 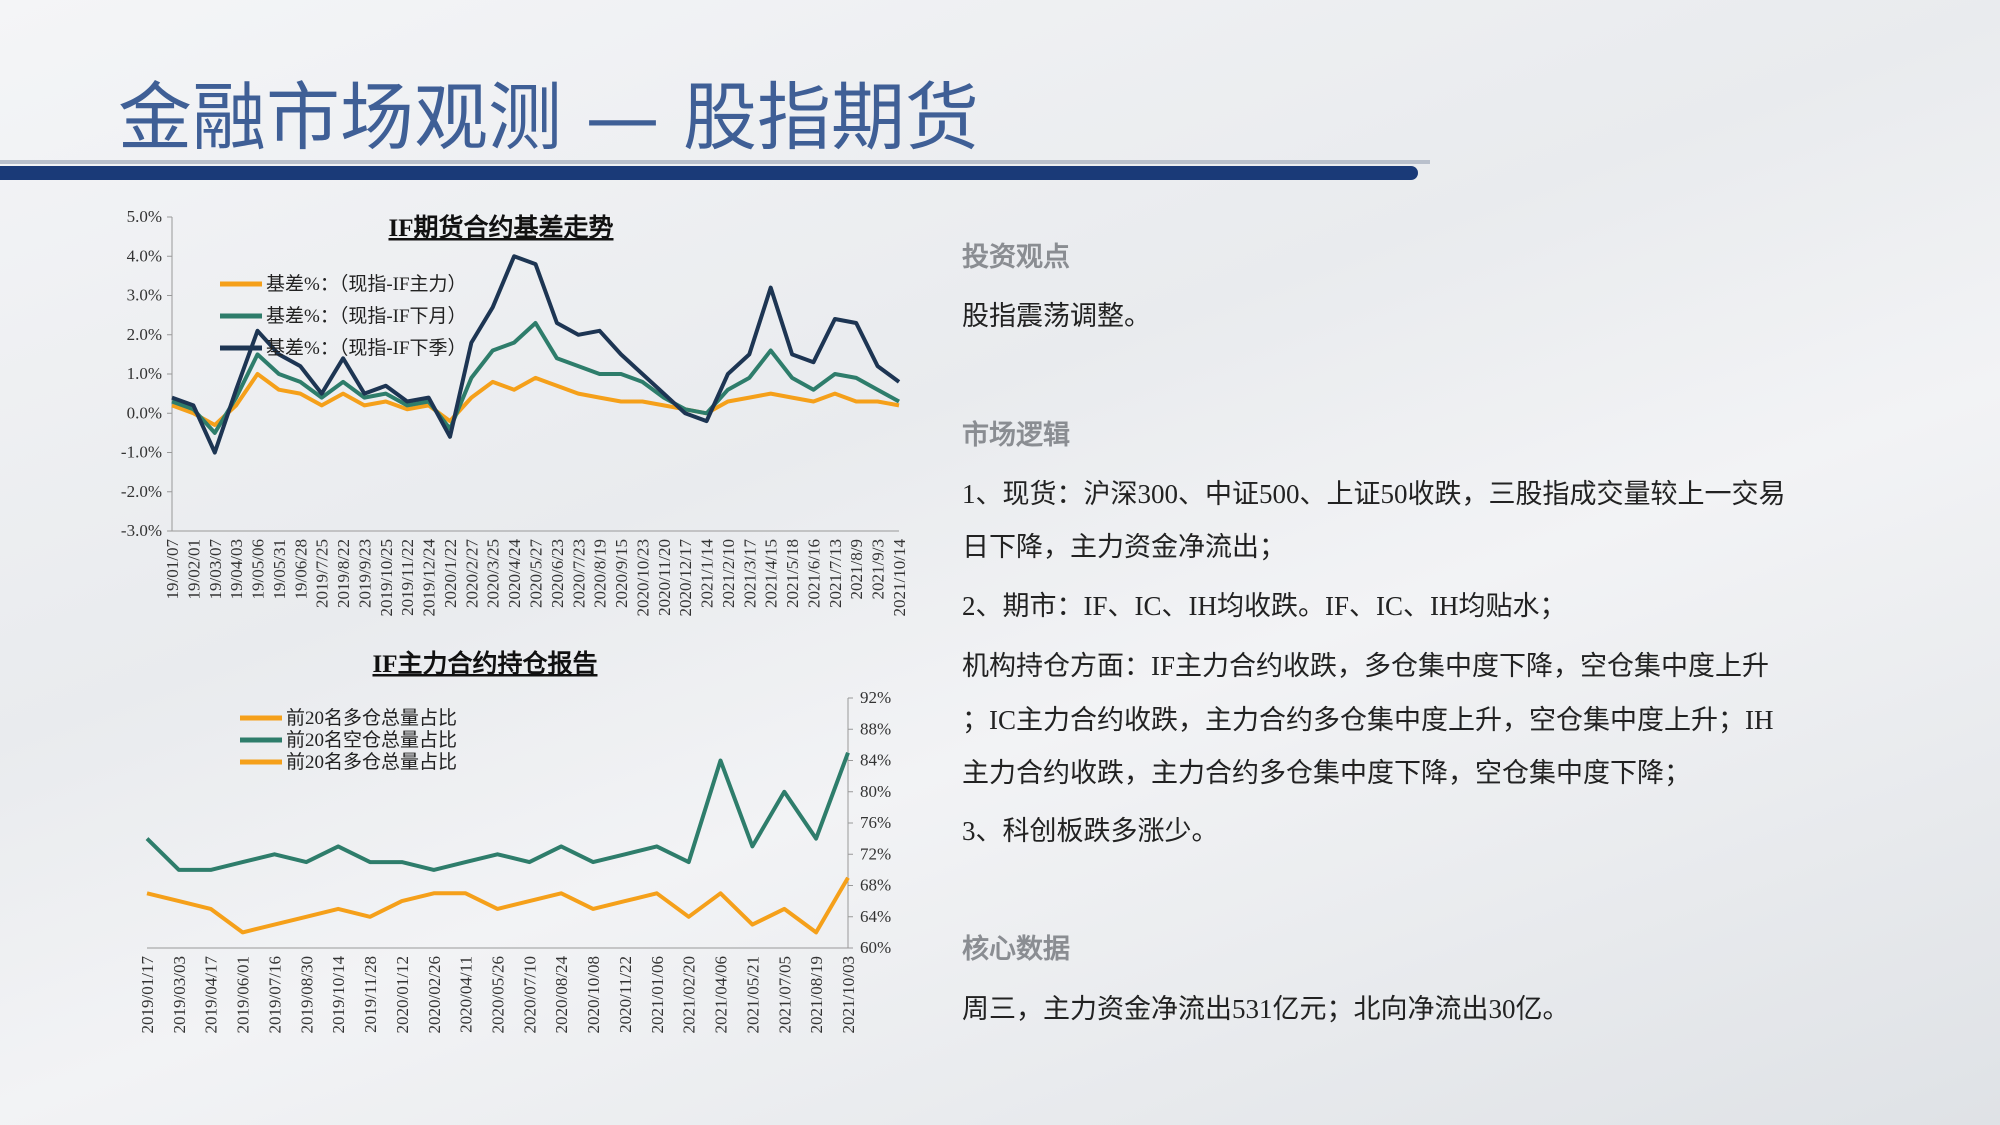 I want to click on y-tick-label: 2.0%, so click(x=144, y=334).